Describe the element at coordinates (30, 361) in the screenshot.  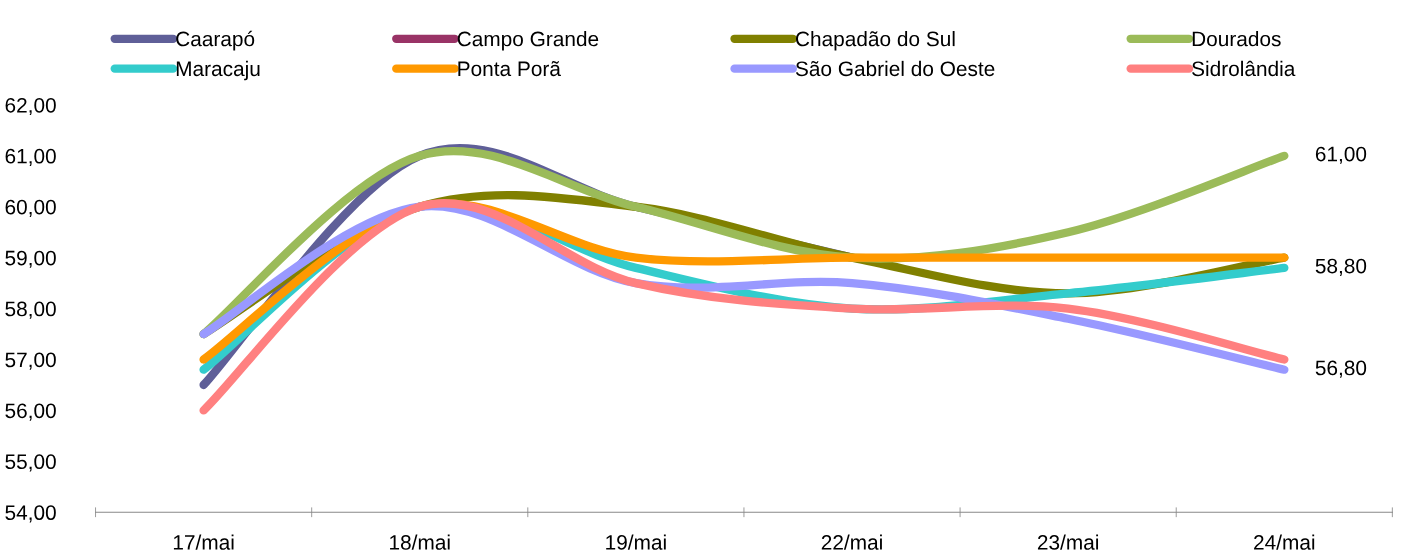
I see `y-tick-label: 57,00` at that location.